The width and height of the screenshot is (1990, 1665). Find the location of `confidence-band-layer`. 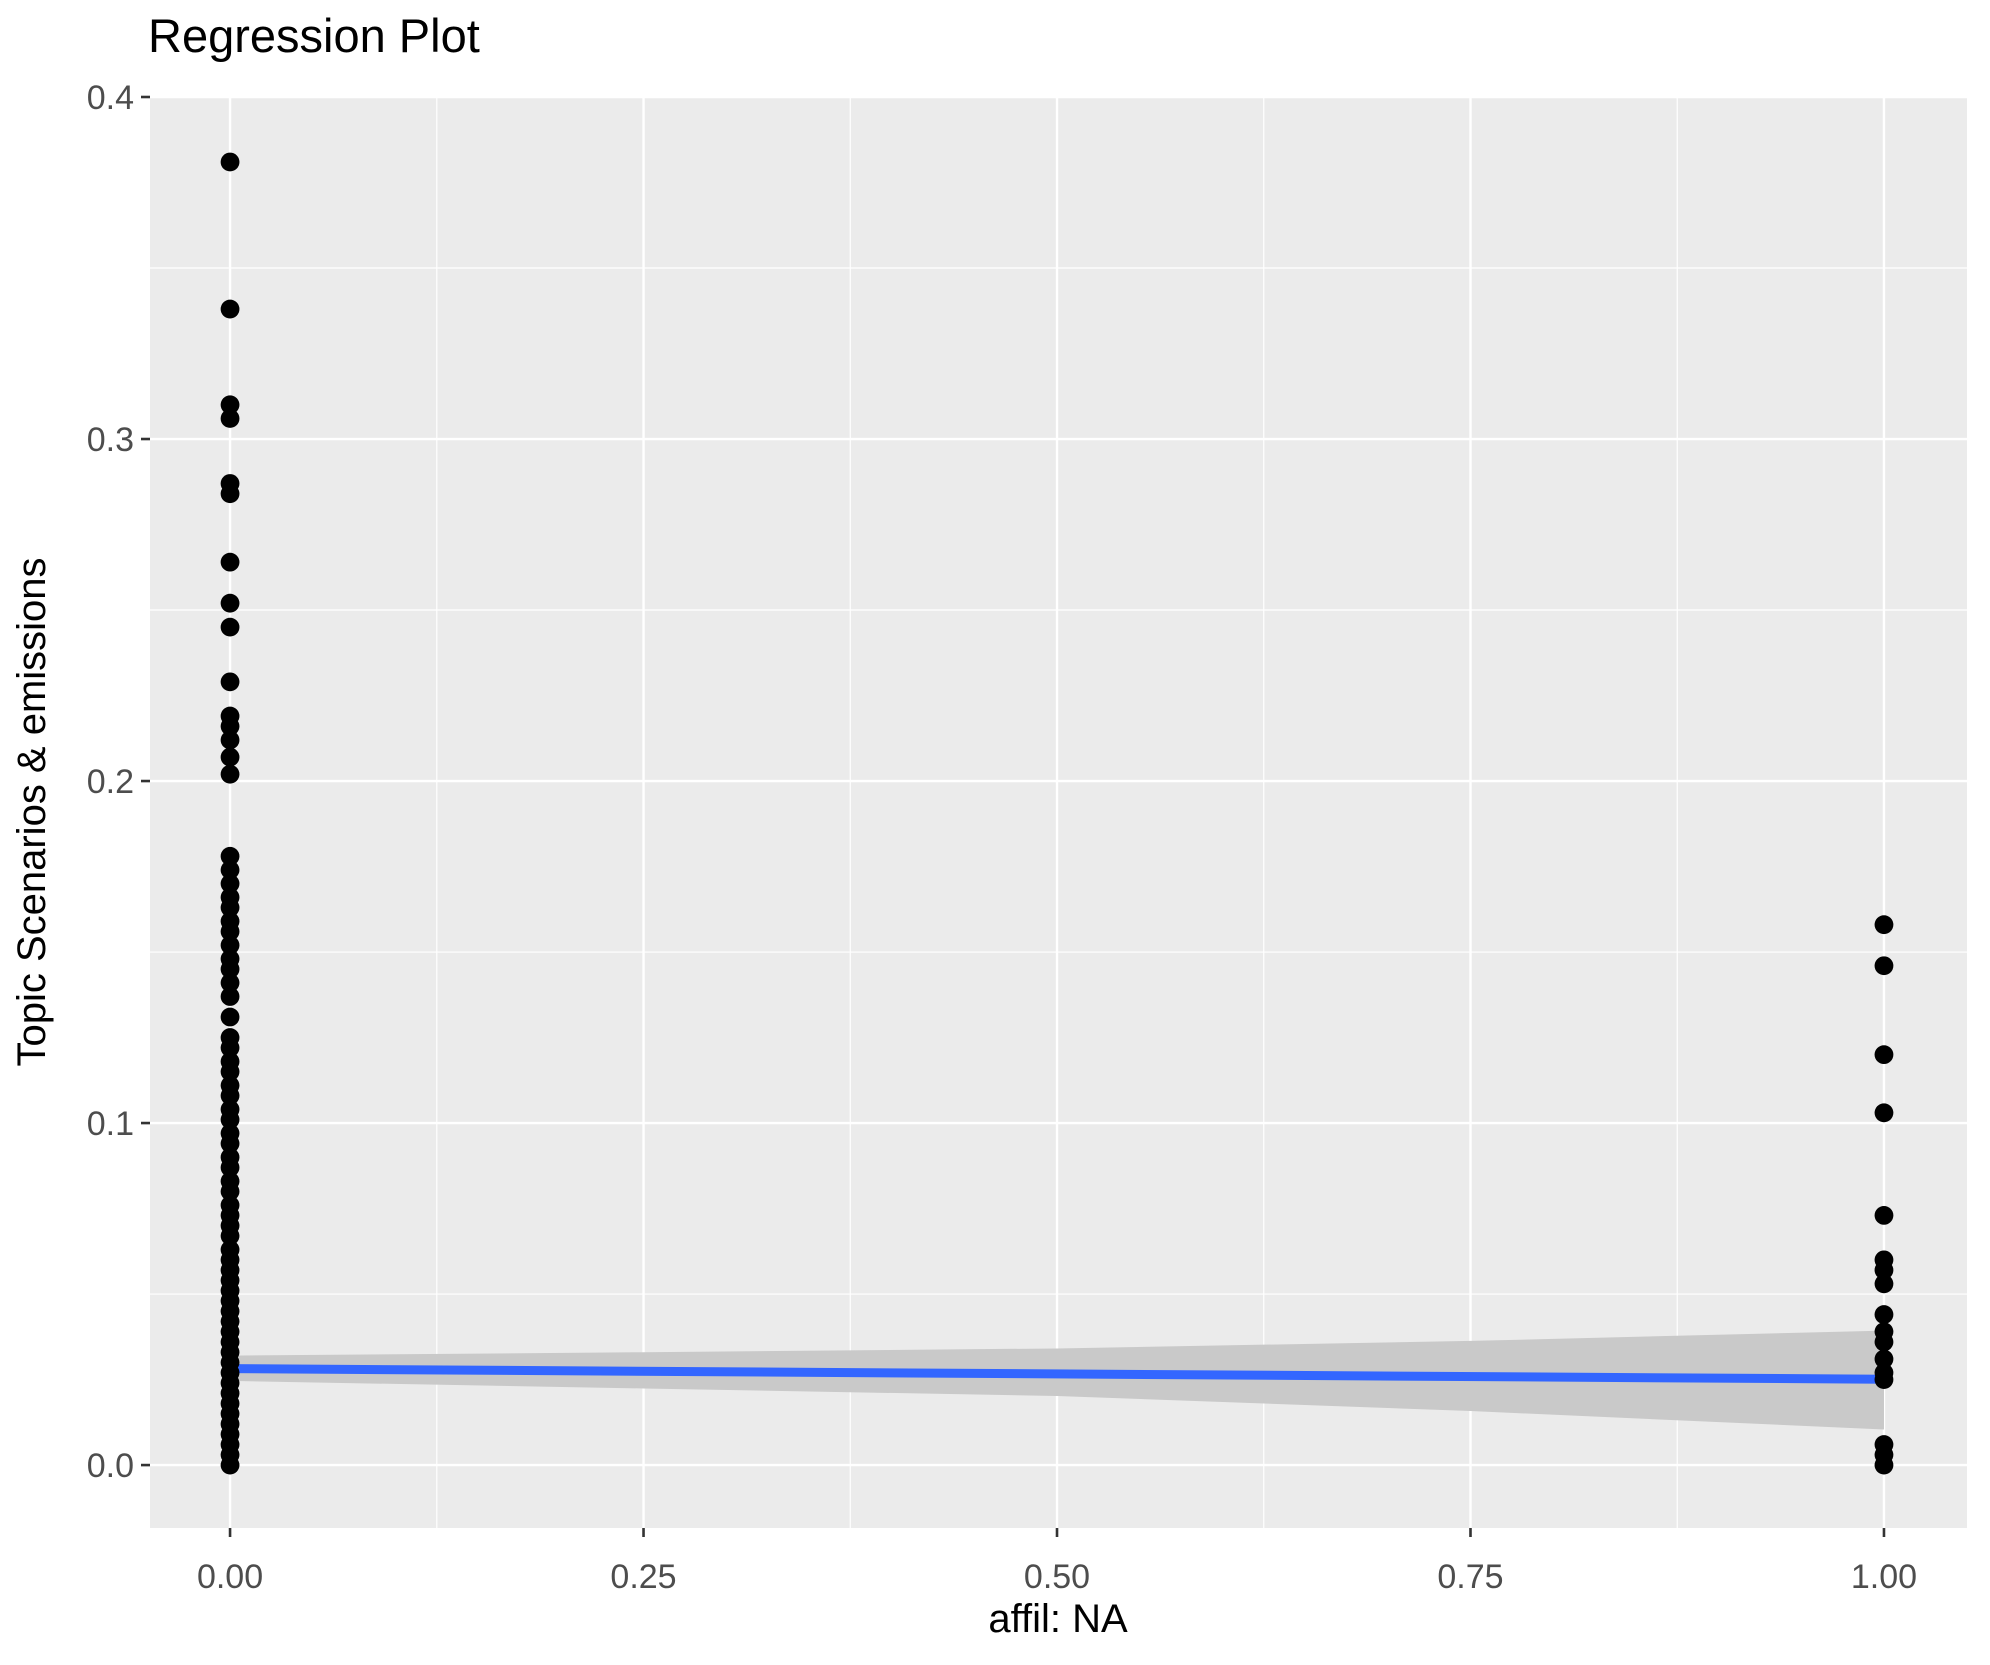

confidence-band-layer is located at coordinates (1057, 1380).